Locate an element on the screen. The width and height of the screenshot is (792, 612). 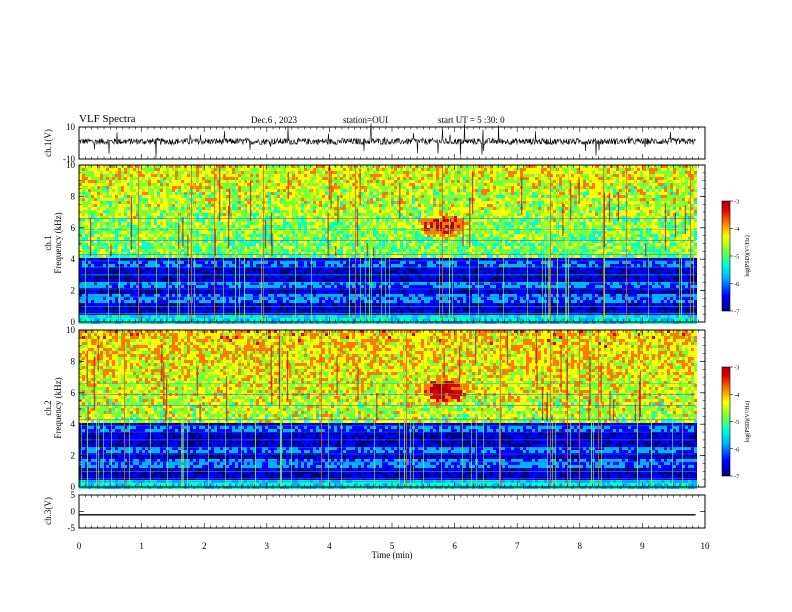
ch1-freq-tick-label: 8 is located at coordinates (73, 196).